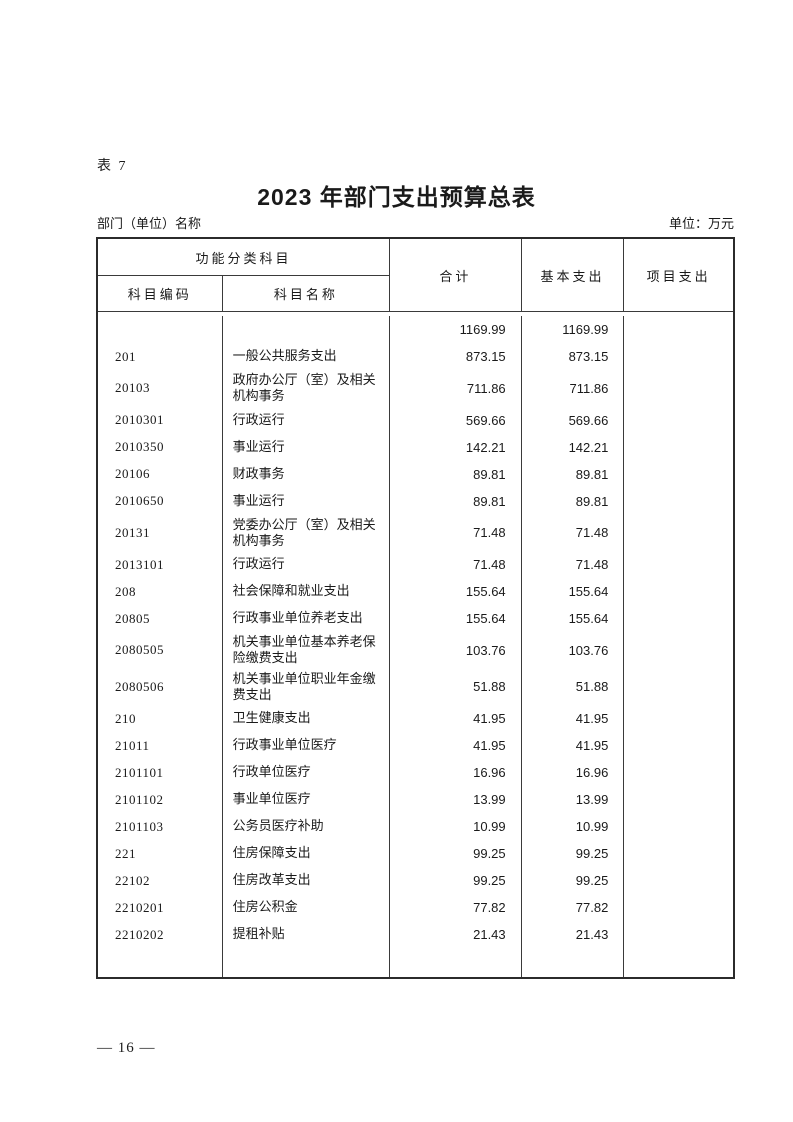  What do you see at coordinates (415, 388) in the screenshot?
I see `table-row: 20103 政府办公厅（室）及相关机构事务 711.86 711.86` at bounding box center [415, 388].